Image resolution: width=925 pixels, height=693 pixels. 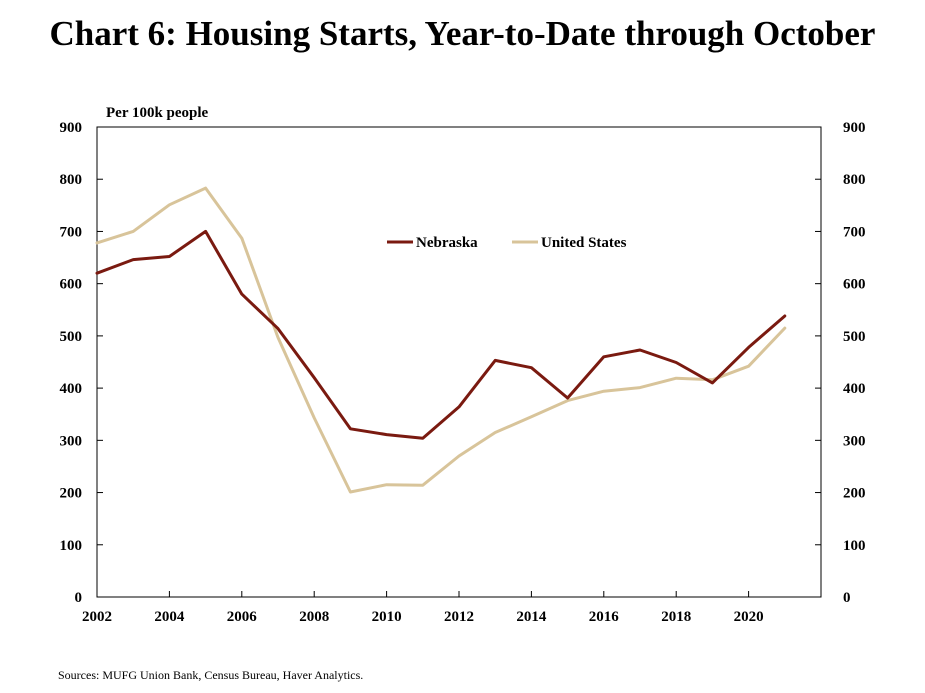 I want to click on y-tick-label-left: 800, so click(x=71, y=180).